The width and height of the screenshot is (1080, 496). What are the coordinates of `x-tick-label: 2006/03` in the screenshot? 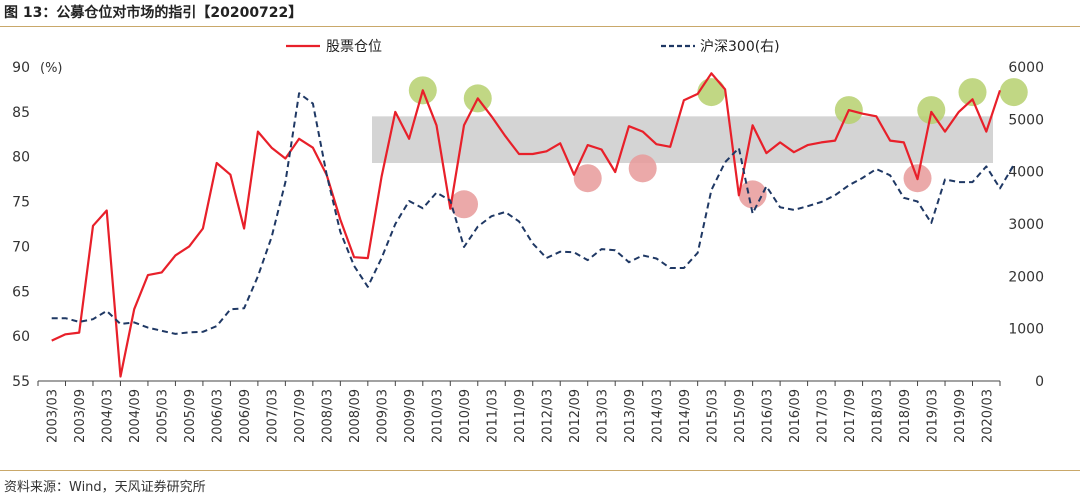 It's located at (218, 416).